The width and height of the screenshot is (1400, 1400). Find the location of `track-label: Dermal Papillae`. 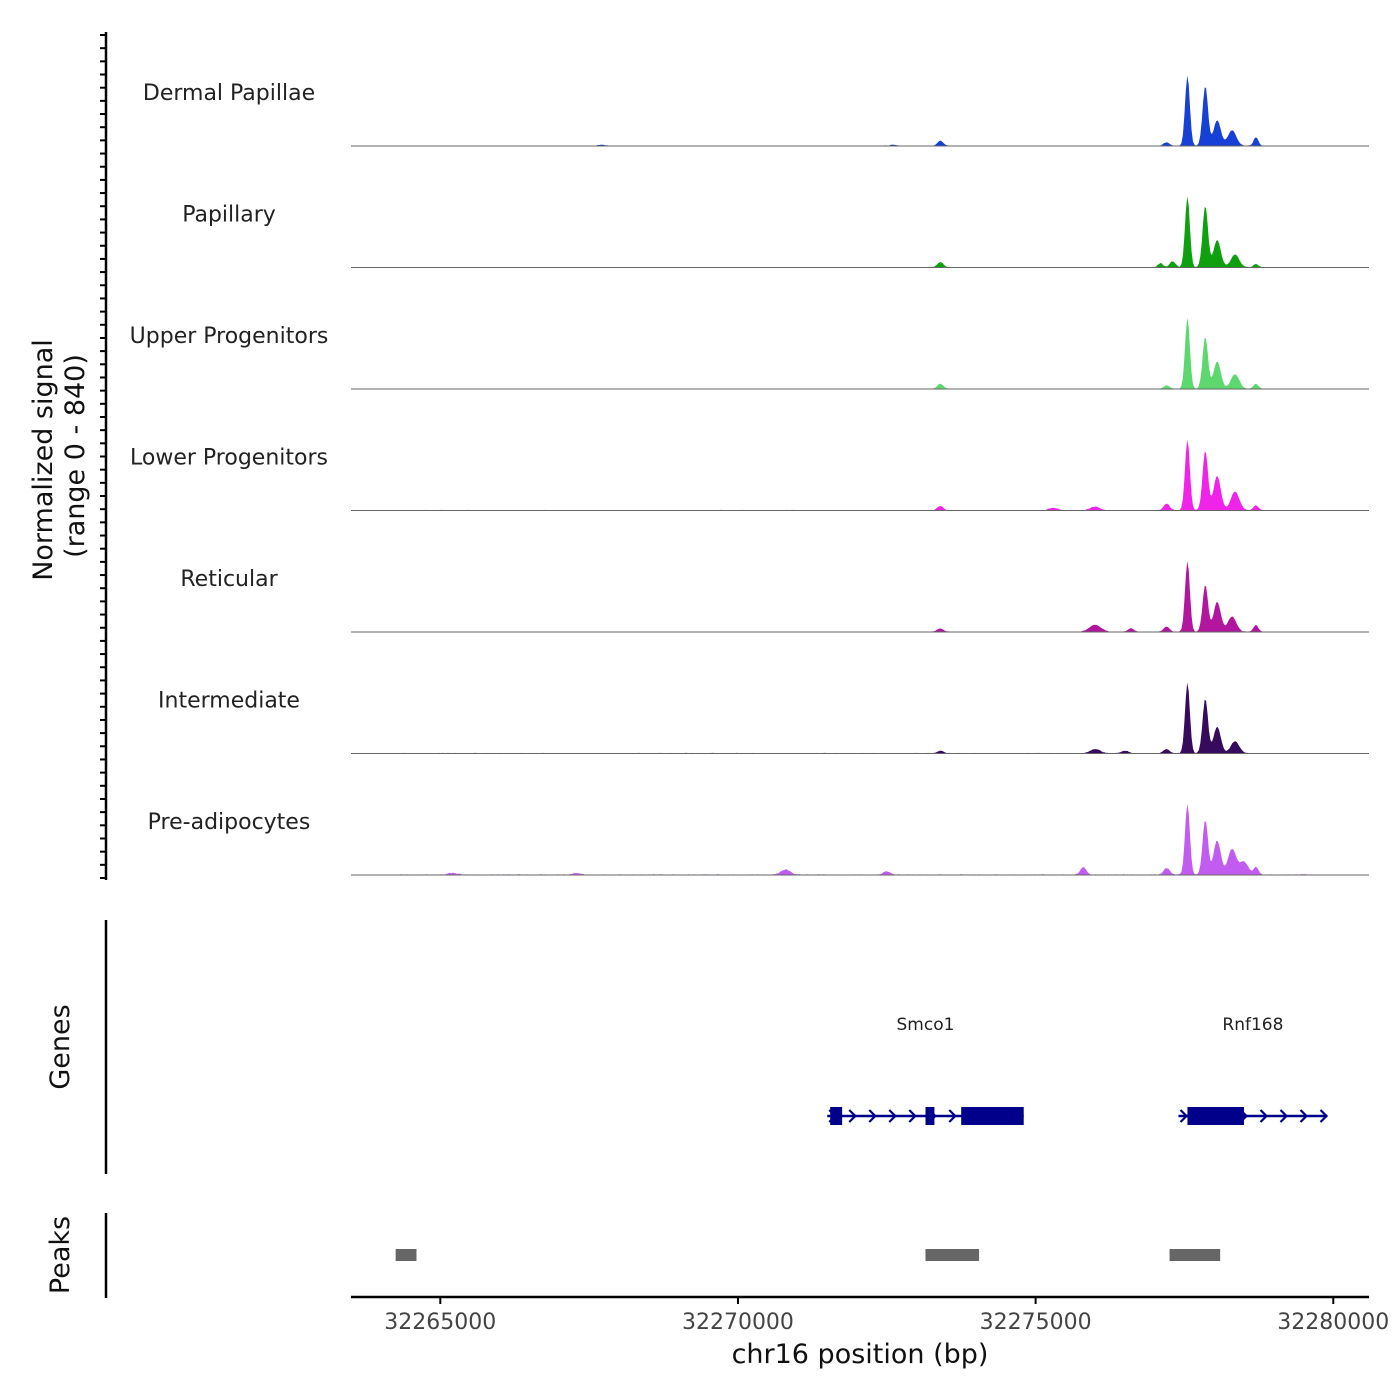

track-label: Dermal Papillae is located at coordinates (229, 93).